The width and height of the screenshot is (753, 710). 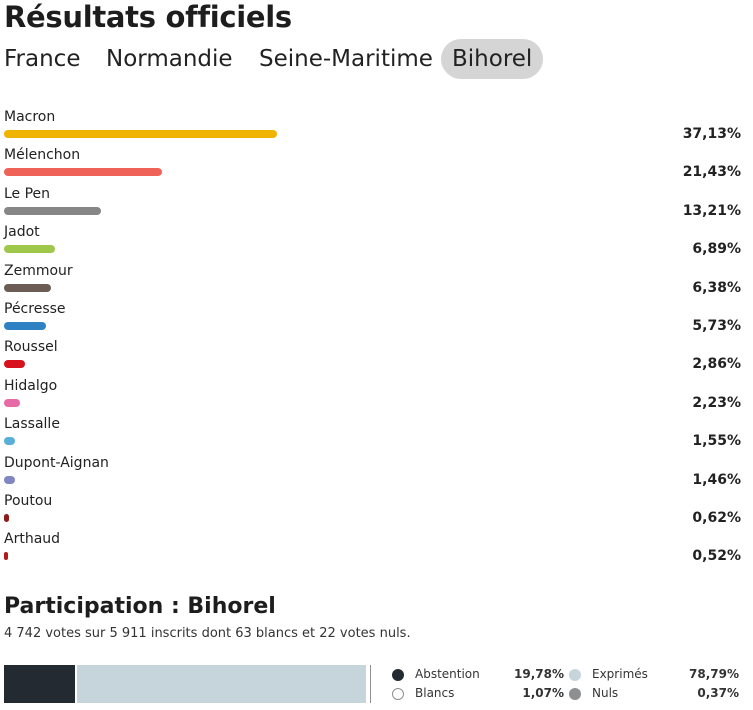 What do you see at coordinates (346, 59) in the screenshot?
I see `tab-seine-maritime: Seine-Maritime` at bounding box center [346, 59].